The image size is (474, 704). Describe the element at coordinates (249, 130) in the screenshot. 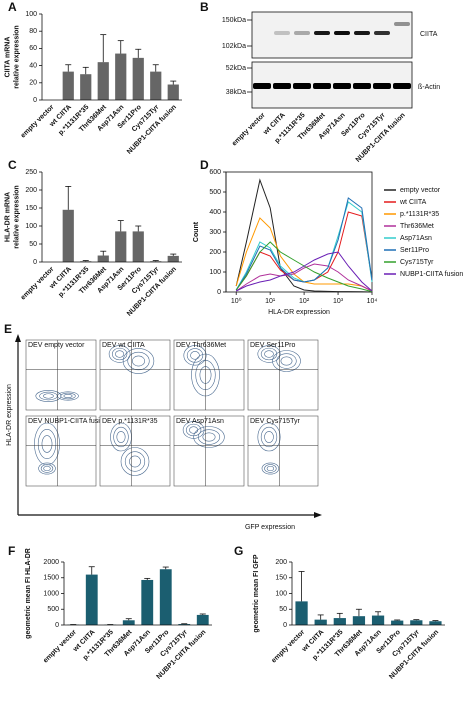

I see `lane-label: empty vector` at that location.